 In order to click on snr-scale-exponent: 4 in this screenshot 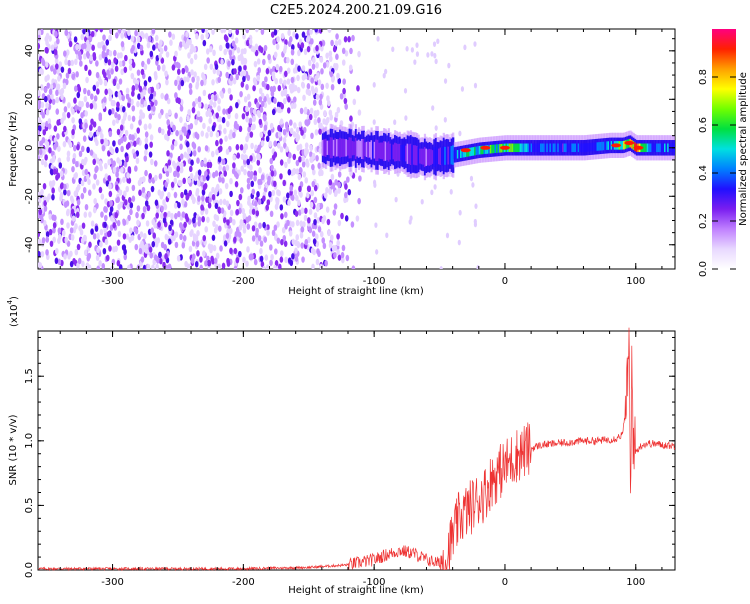, I will do `click(10, 301)`.